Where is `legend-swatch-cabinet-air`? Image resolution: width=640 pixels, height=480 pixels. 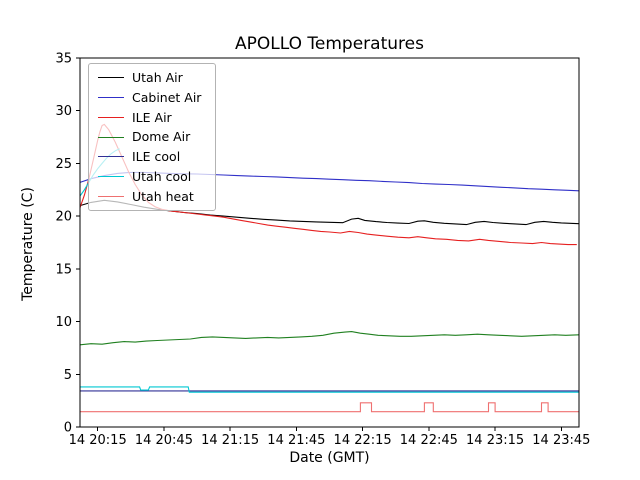 legend-swatch-cabinet-air is located at coordinates (111, 98).